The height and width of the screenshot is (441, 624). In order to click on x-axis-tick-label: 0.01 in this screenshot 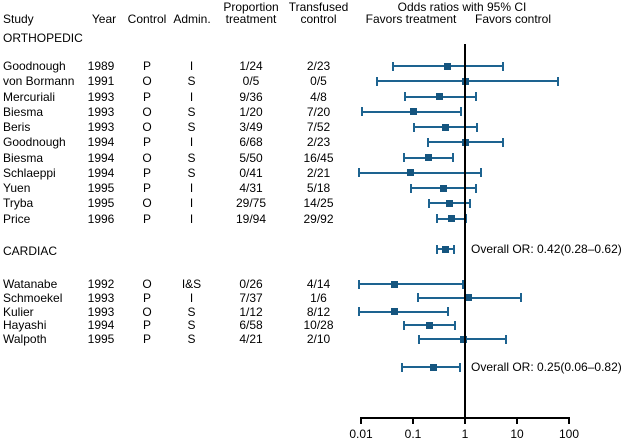, I will do `click(361, 433)`.